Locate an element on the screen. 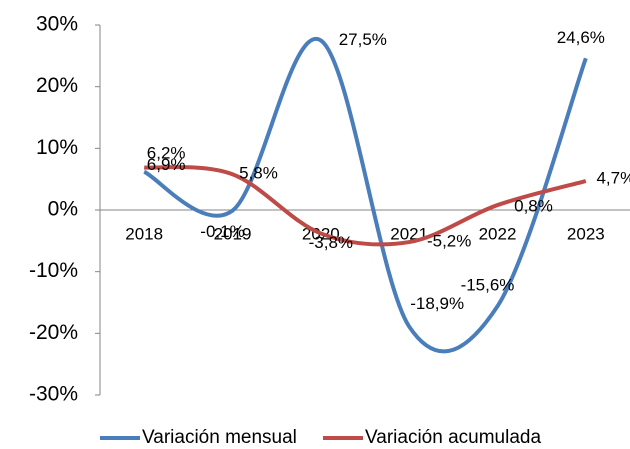 The width and height of the screenshot is (630, 449). data-label: -3,8% is located at coordinates (331, 242).